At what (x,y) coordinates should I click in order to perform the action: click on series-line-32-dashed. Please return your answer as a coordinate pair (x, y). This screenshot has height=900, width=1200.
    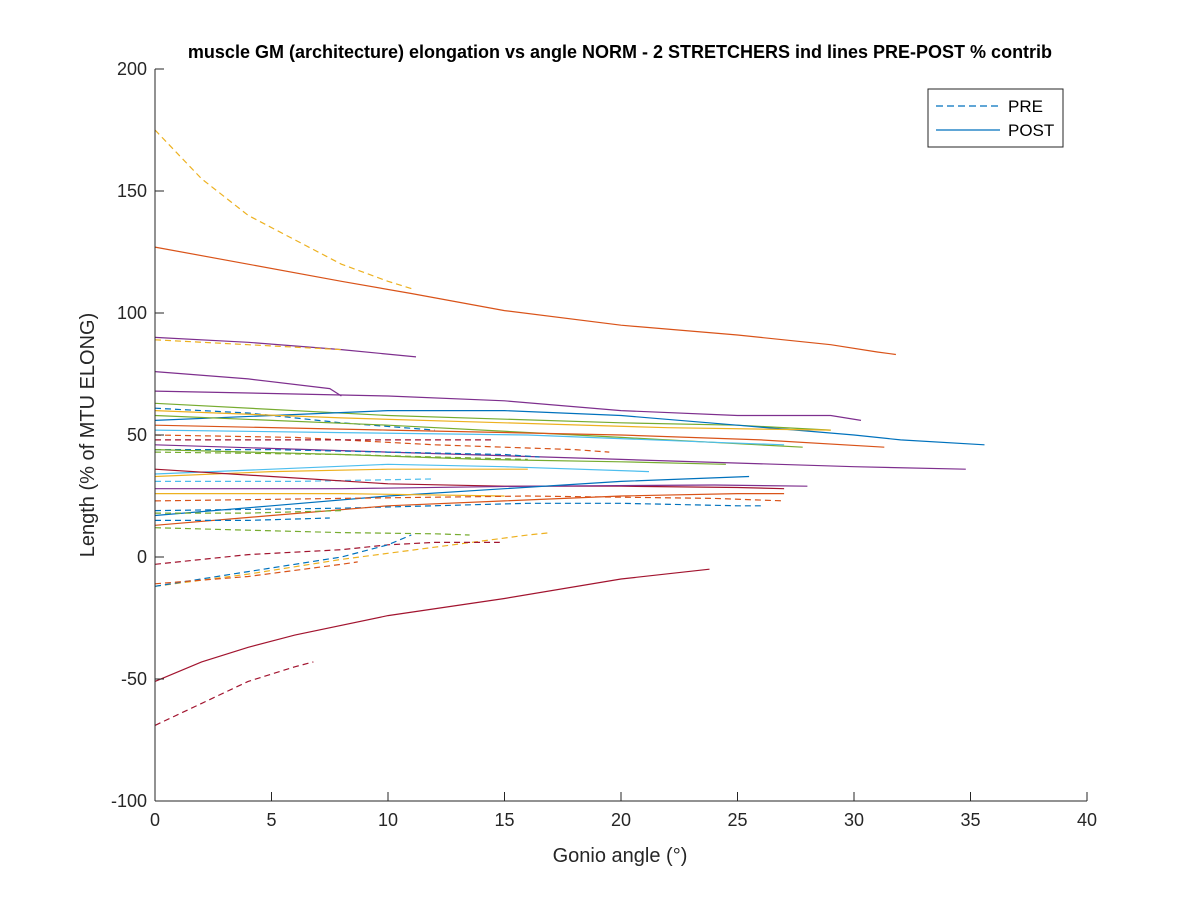
    Looking at the image, I should click on (353, 559).